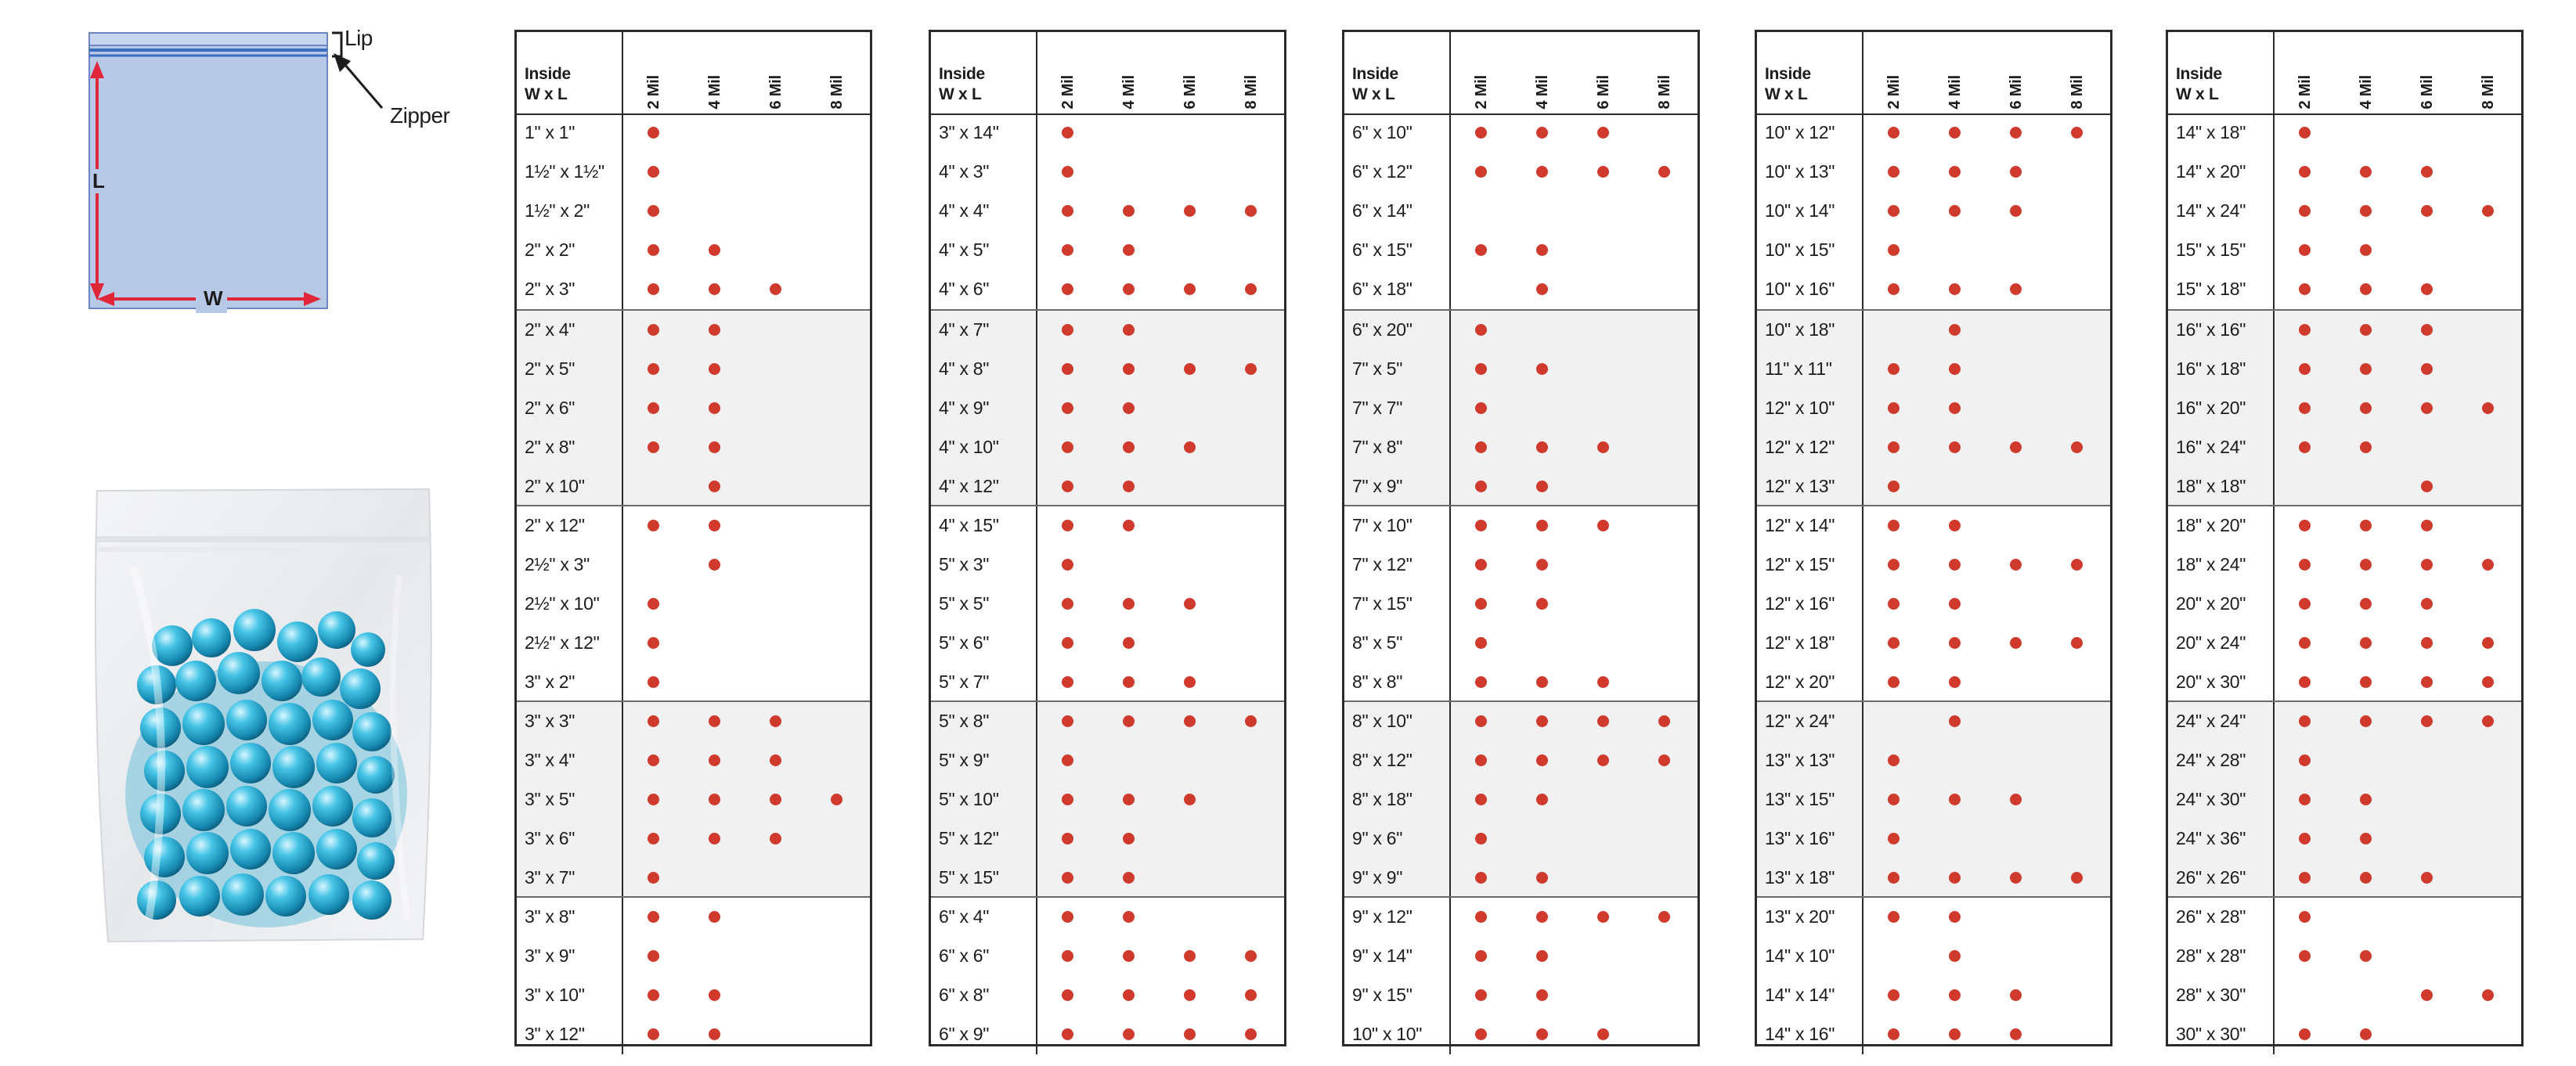 Image resolution: width=2576 pixels, height=1066 pixels. Describe the element at coordinates (1107, 682) in the screenshot. I see `table-row: 5" x 7"` at that location.